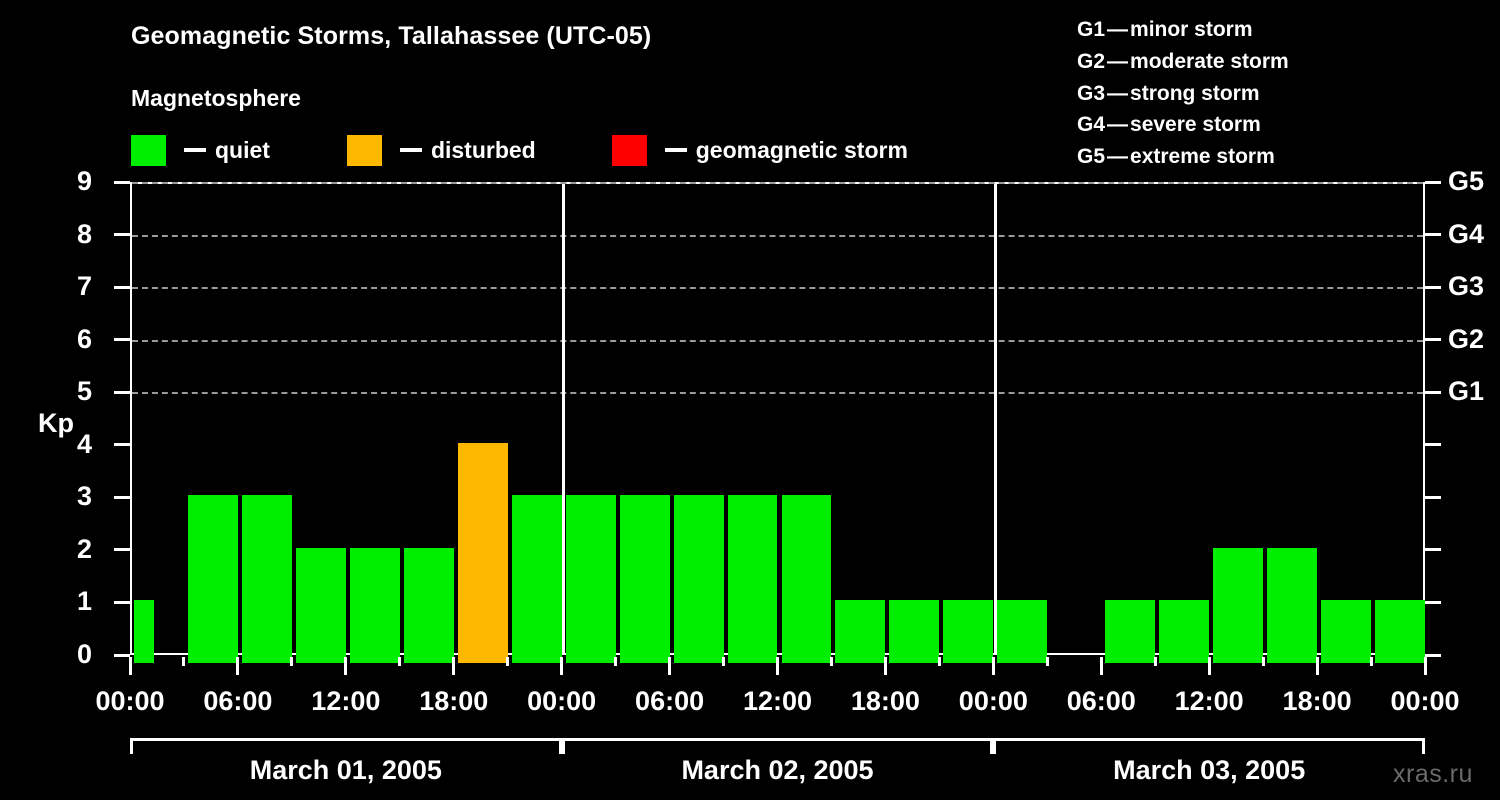 This screenshot has width=1500, height=800. I want to click on y-tick-label-2: 2, so click(84, 548).